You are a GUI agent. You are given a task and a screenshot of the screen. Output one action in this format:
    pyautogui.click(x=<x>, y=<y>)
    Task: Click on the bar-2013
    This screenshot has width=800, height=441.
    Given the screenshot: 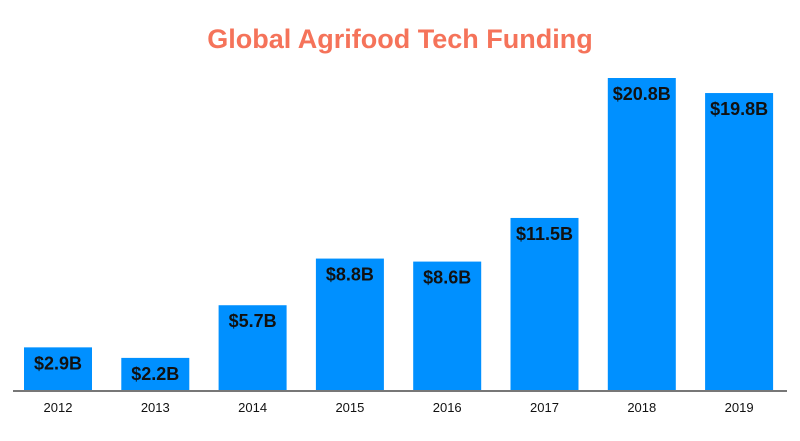 What is the action you would take?
    pyautogui.click(x=155, y=374)
    